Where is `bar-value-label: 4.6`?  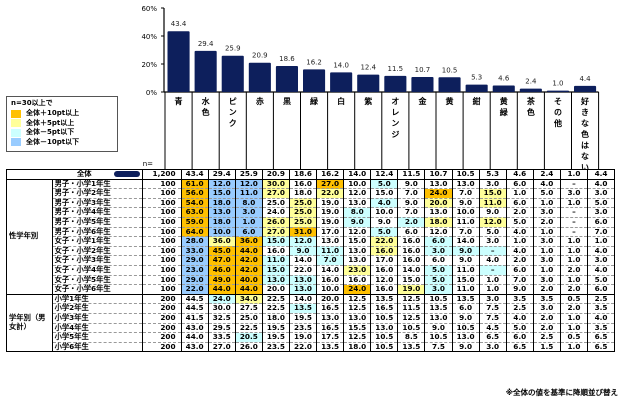
bar-value-label: 4.6 is located at coordinates (504, 79).